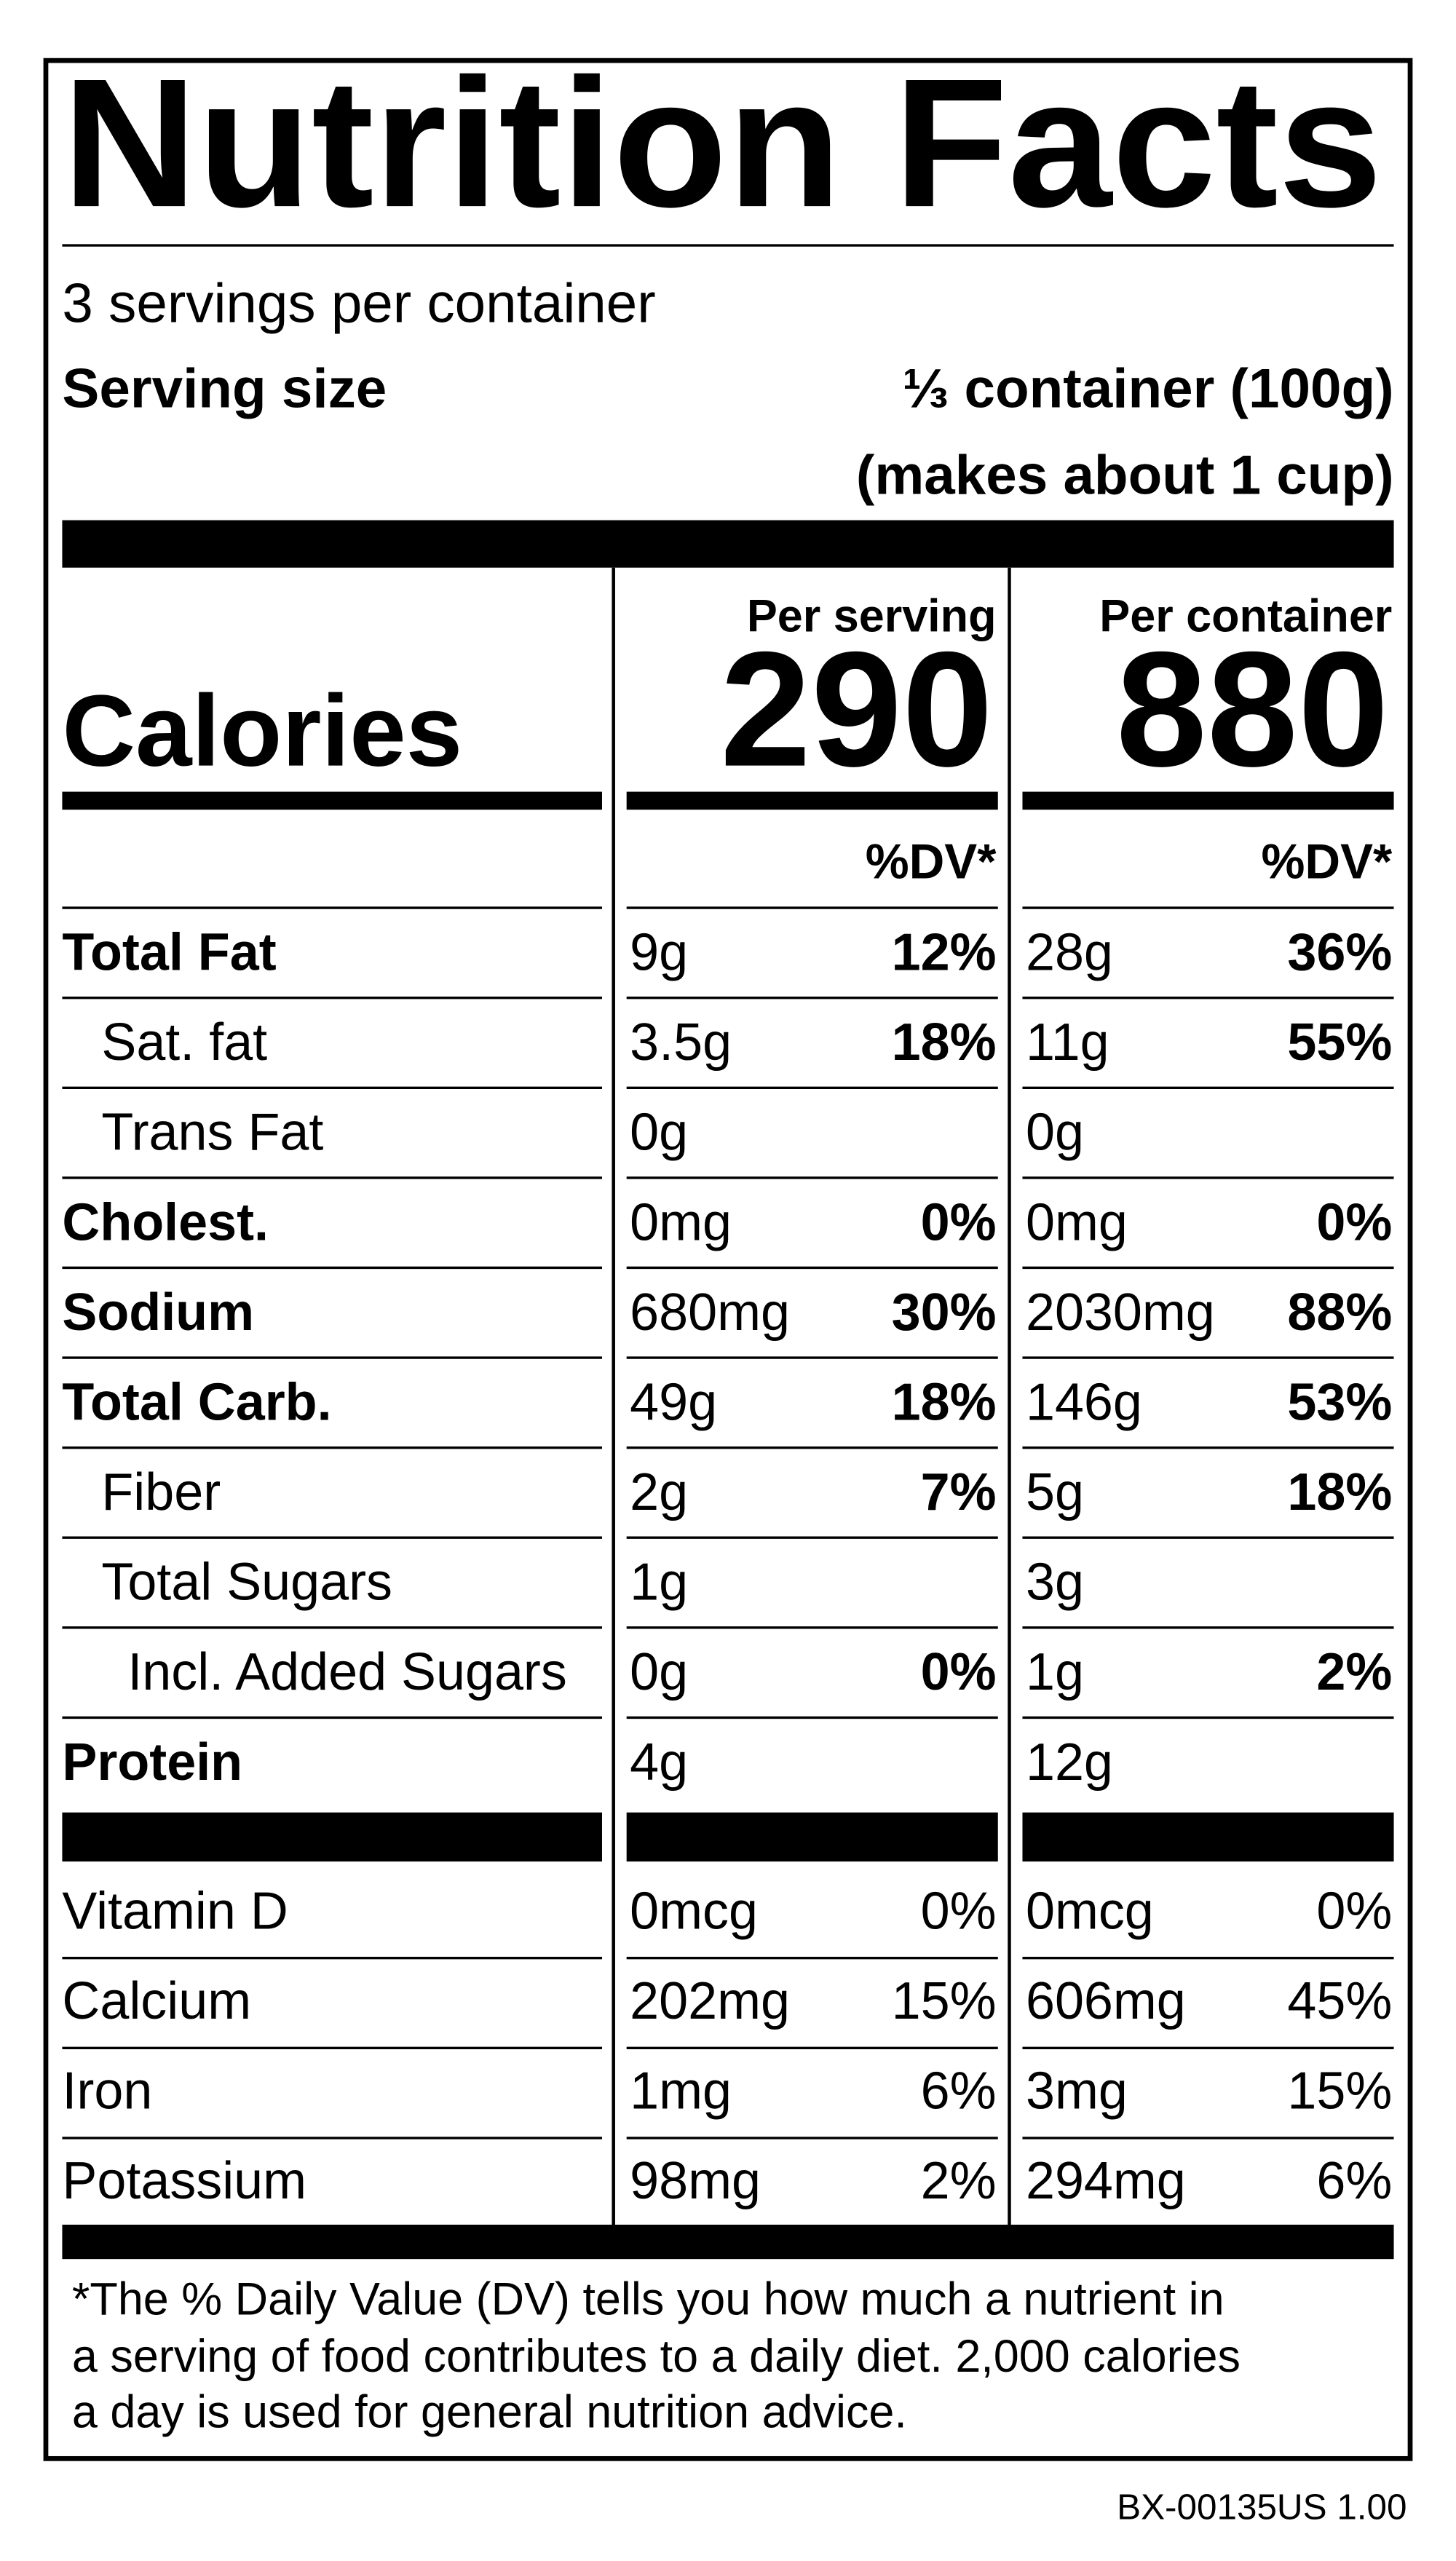  What do you see at coordinates (1252, 709) in the screenshot?
I see `calories-value: 880` at bounding box center [1252, 709].